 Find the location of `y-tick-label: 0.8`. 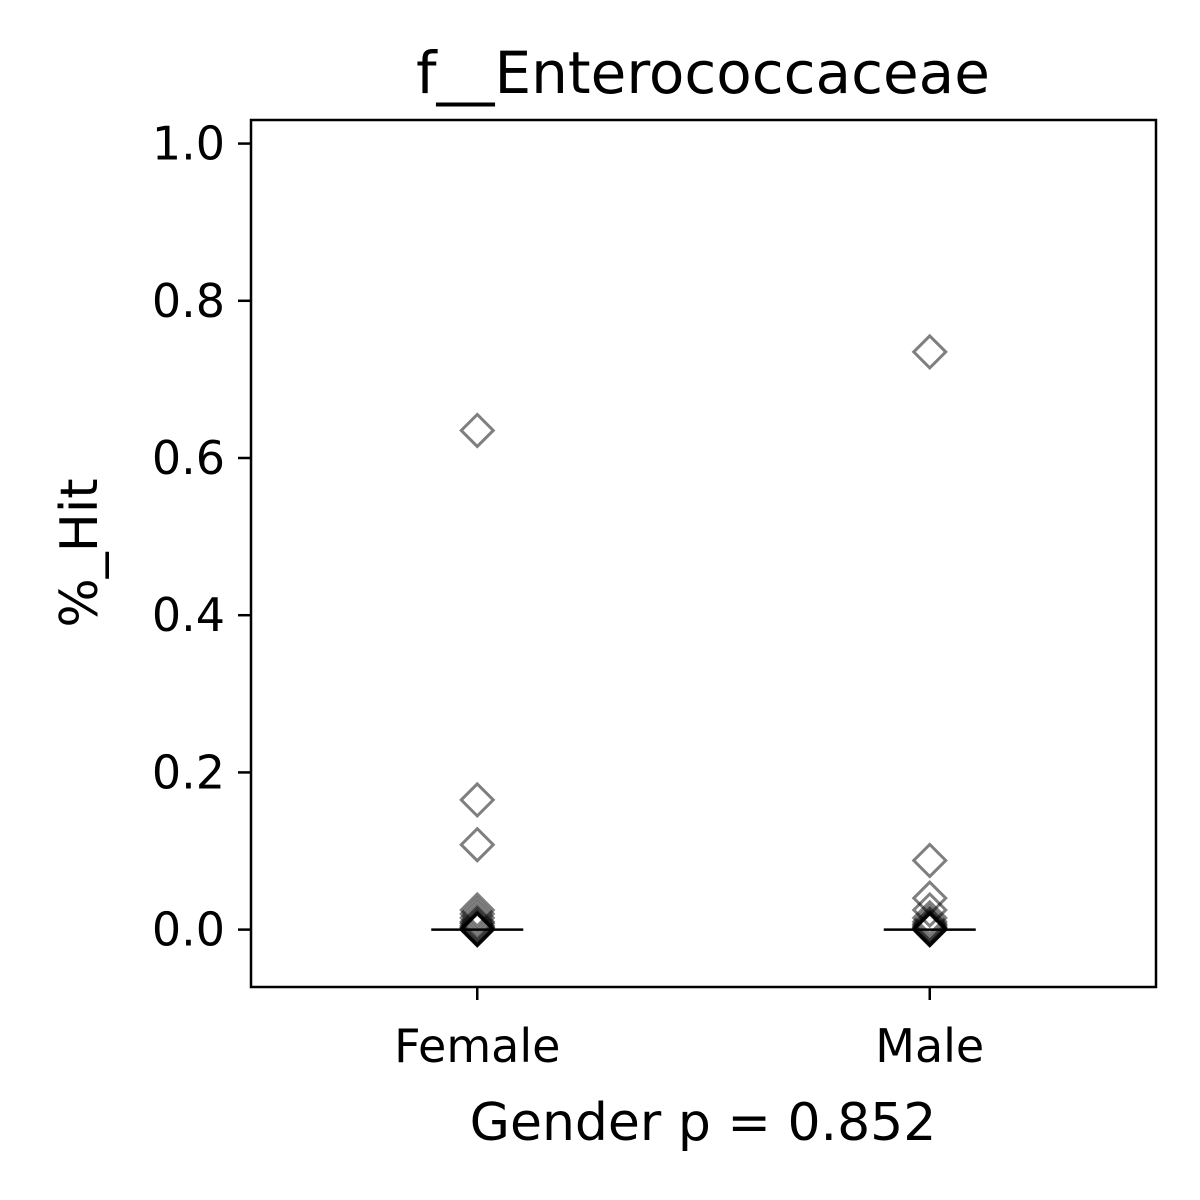

y-tick-label: 0.8 is located at coordinates (188, 301).